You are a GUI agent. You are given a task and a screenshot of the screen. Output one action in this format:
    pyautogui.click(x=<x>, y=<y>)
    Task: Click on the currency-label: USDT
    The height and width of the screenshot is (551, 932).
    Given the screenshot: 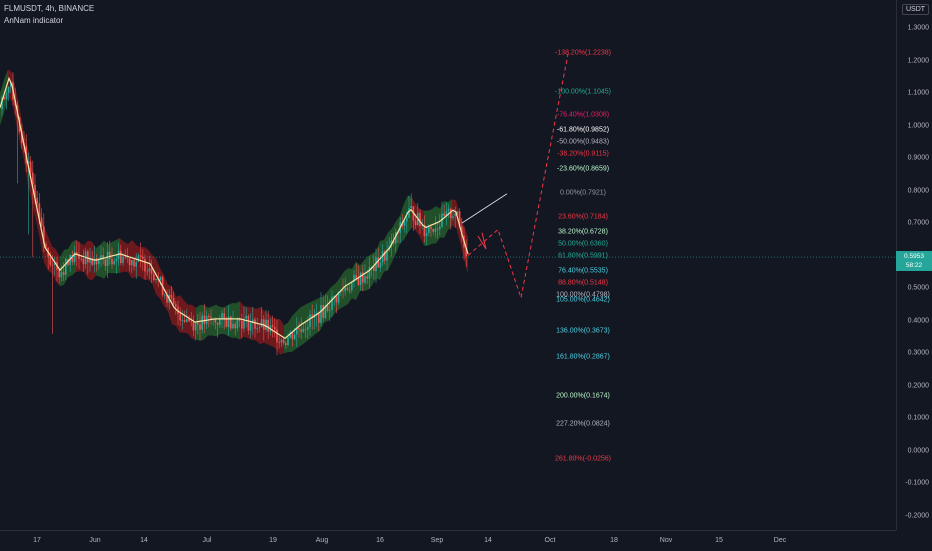 What is the action you would take?
    pyautogui.click(x=916, y=9)
    